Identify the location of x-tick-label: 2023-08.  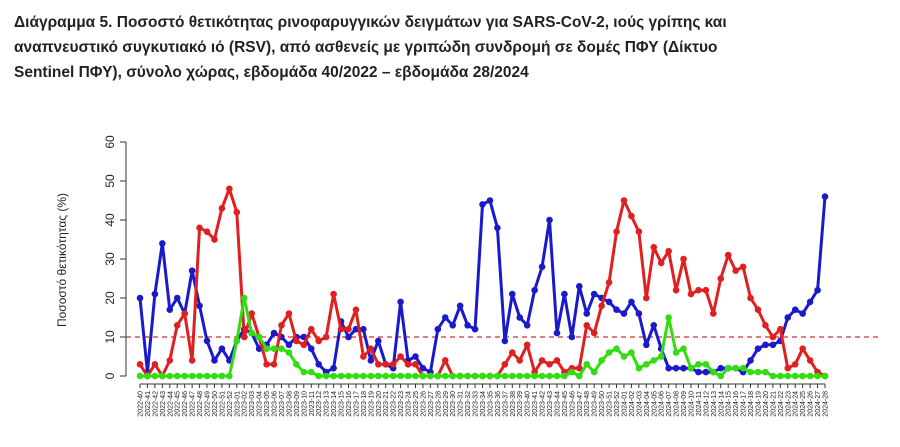
(289, 404).